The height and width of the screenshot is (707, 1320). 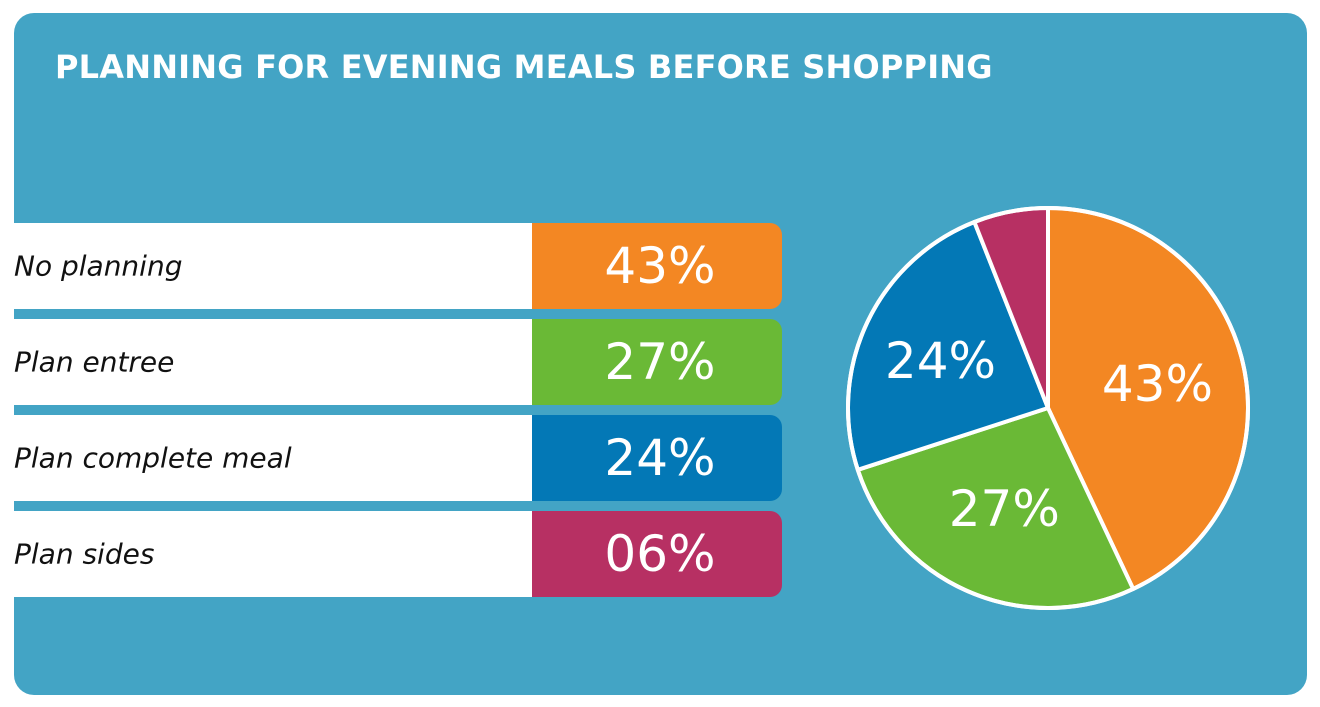 I want to click on row-plan-sides: Plan sides 06%, so click(x=398, y=554).